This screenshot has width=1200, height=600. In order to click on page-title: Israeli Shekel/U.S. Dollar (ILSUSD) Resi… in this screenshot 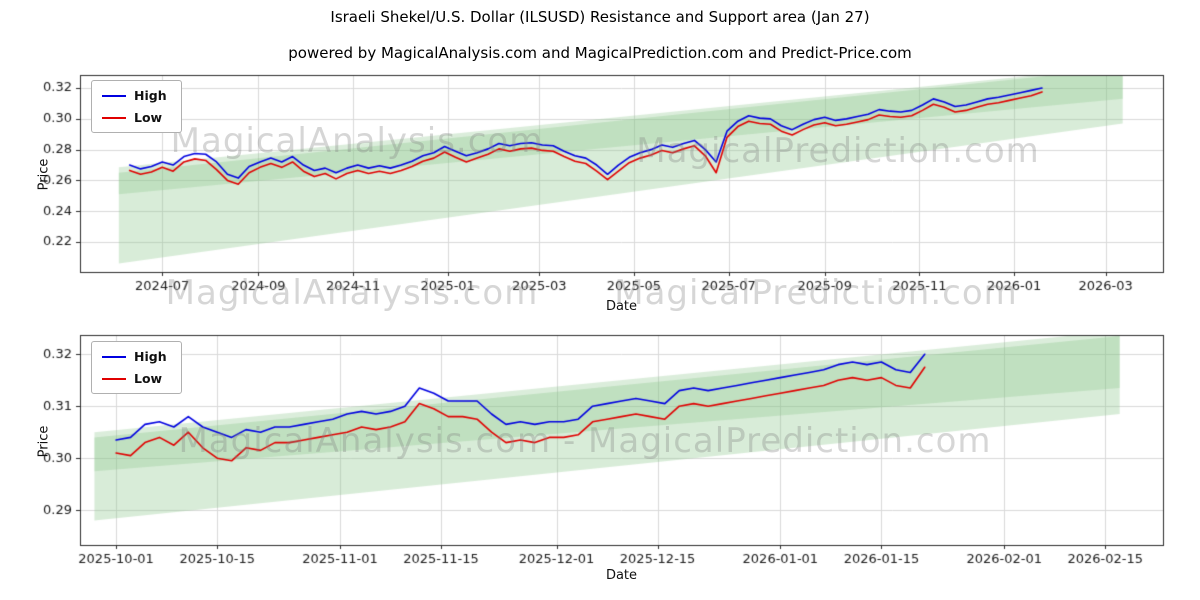, I will do `click(600, 17)`.